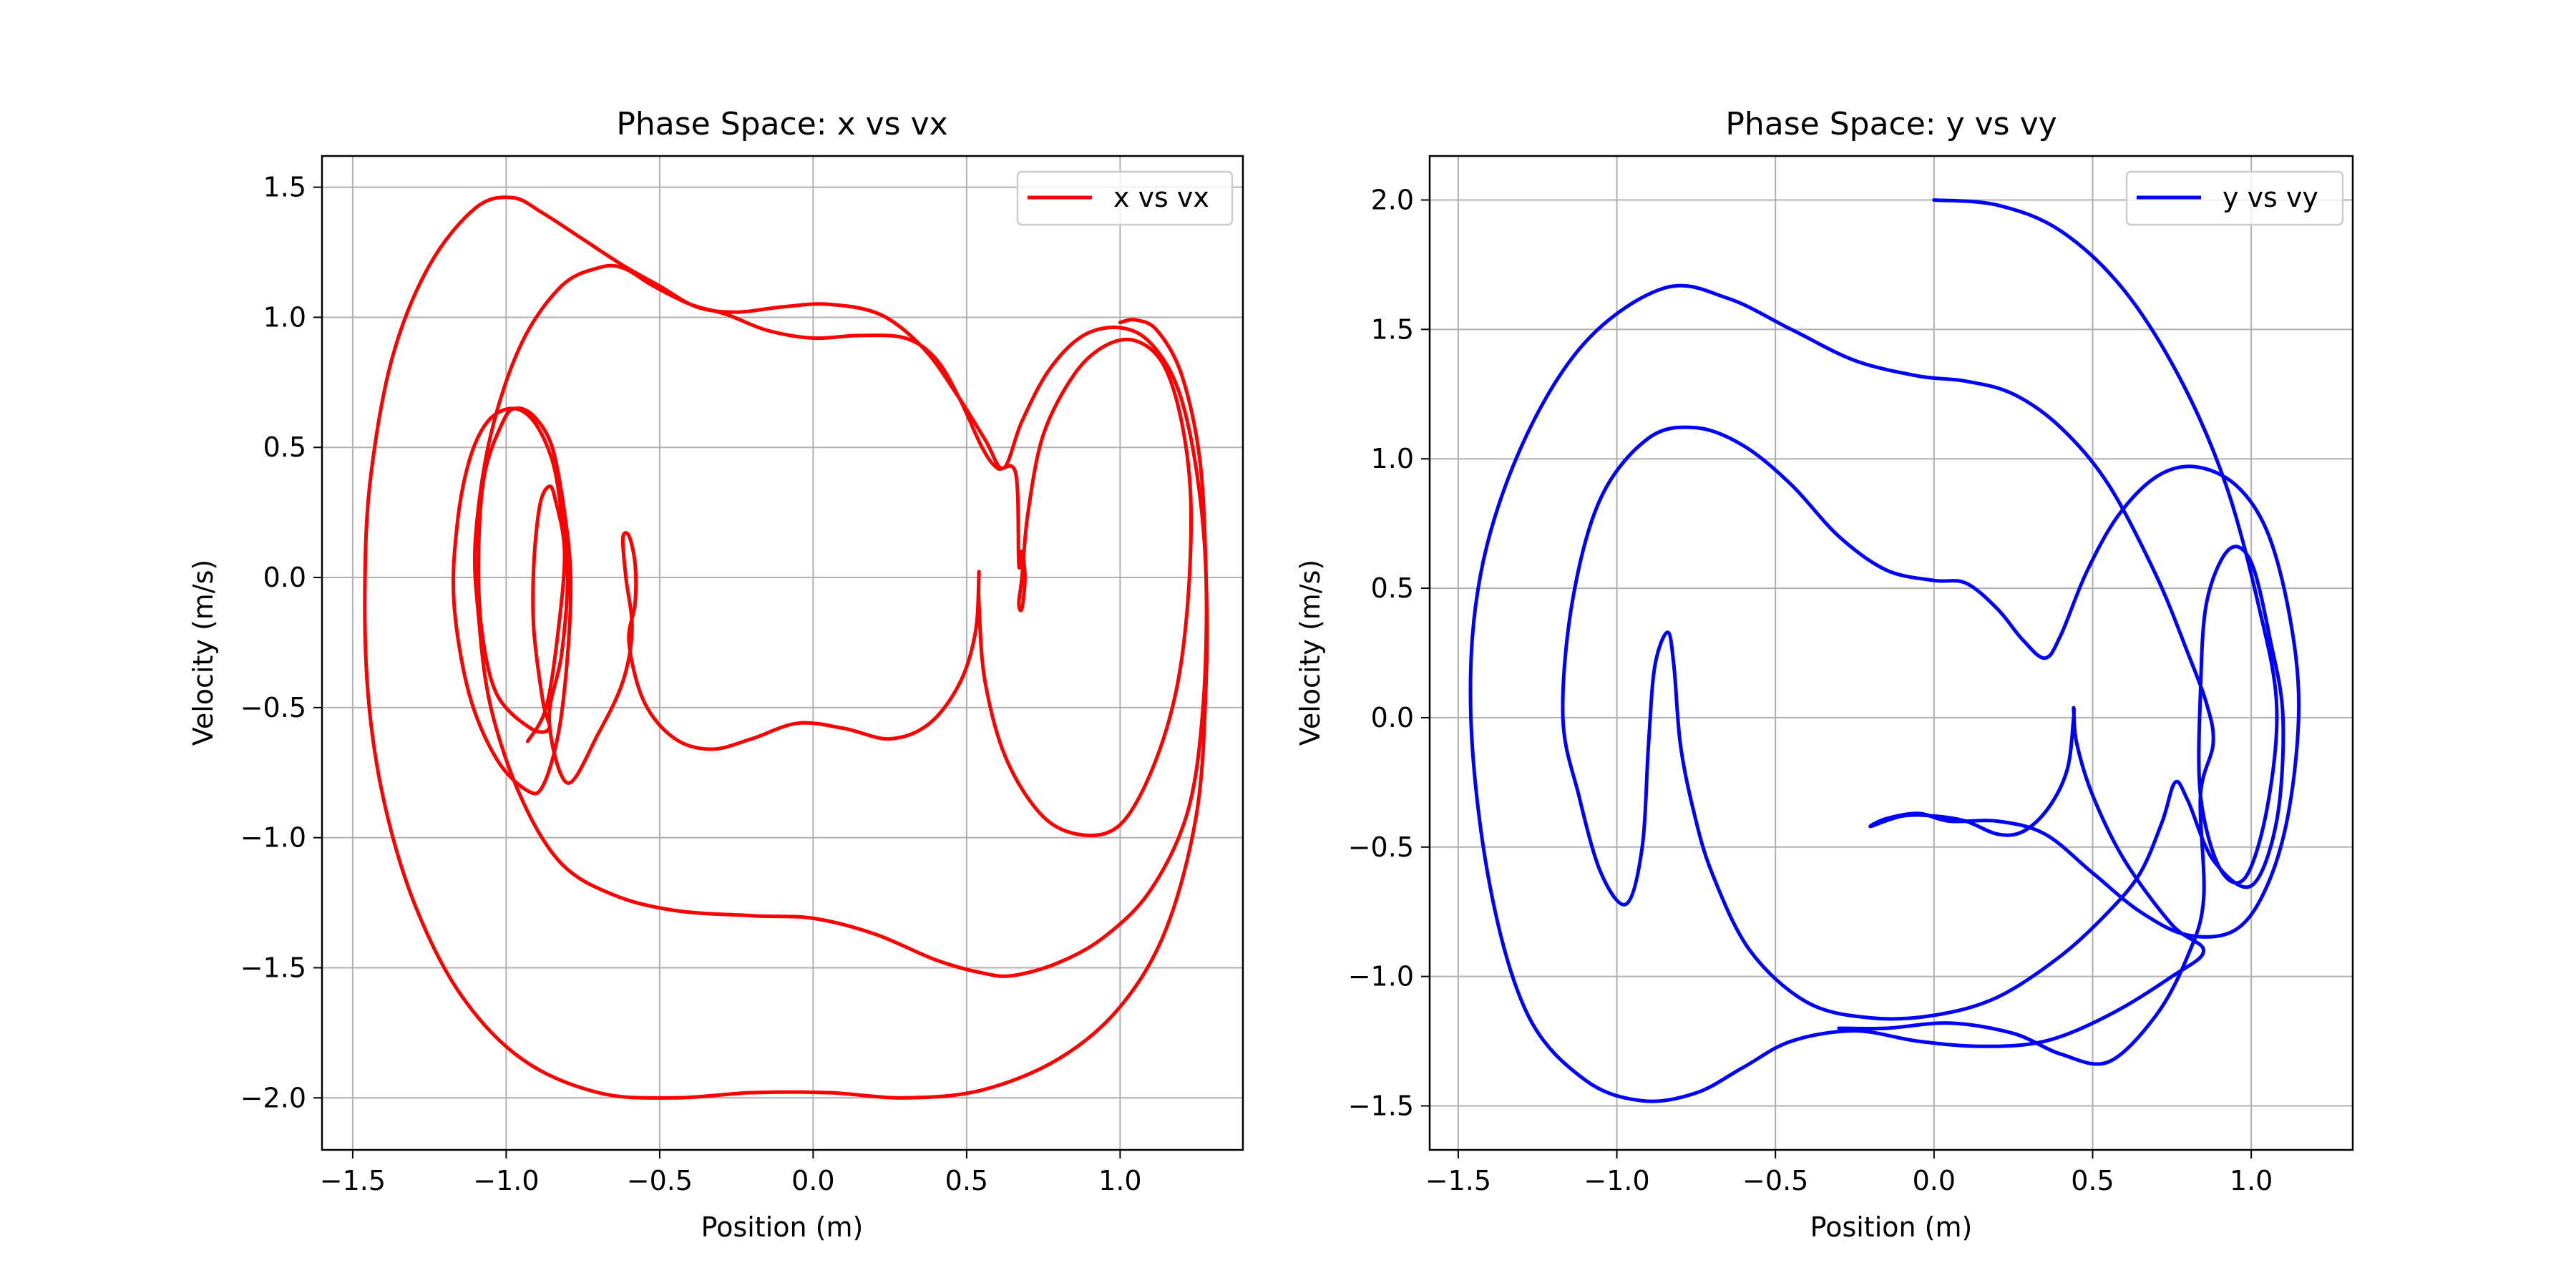 The width and height of the screenshot is (2576, 1288). I want to click on legend: y vs vy, so click(2234, 198).